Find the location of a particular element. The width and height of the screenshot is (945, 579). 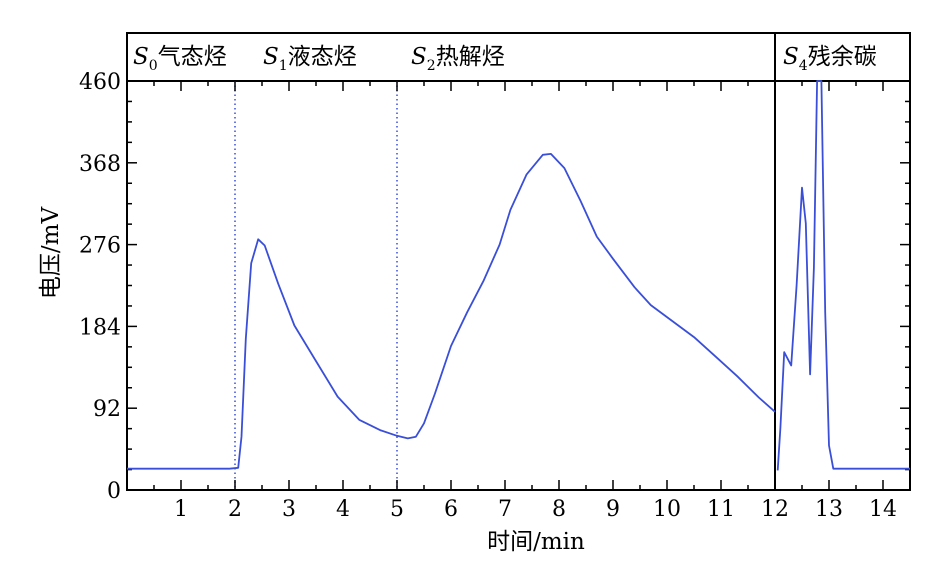

phase-labels: S0气态烃 S1液态烃 S2热解烃 S4残余碳 is located at coordinates (505, 59).